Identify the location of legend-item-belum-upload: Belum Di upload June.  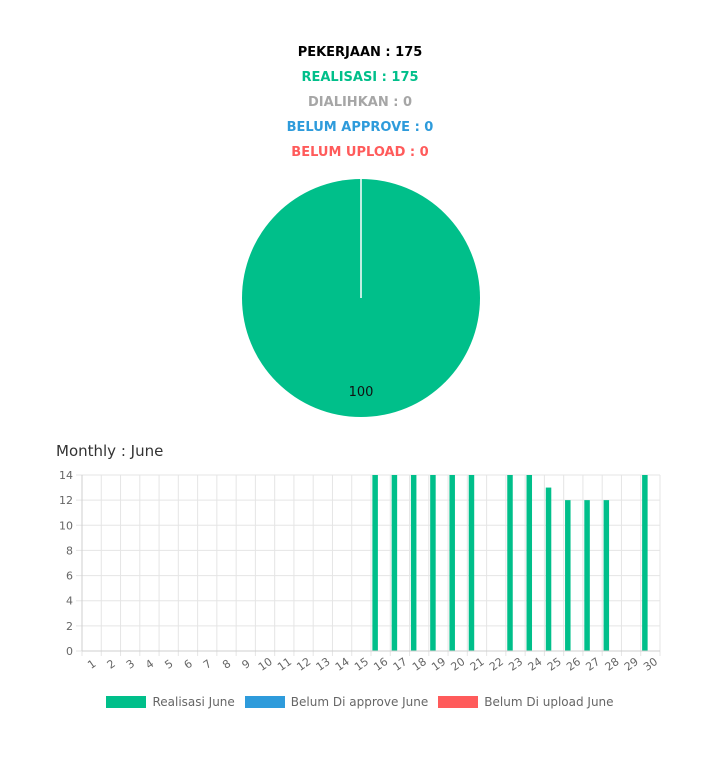
(526, 702).